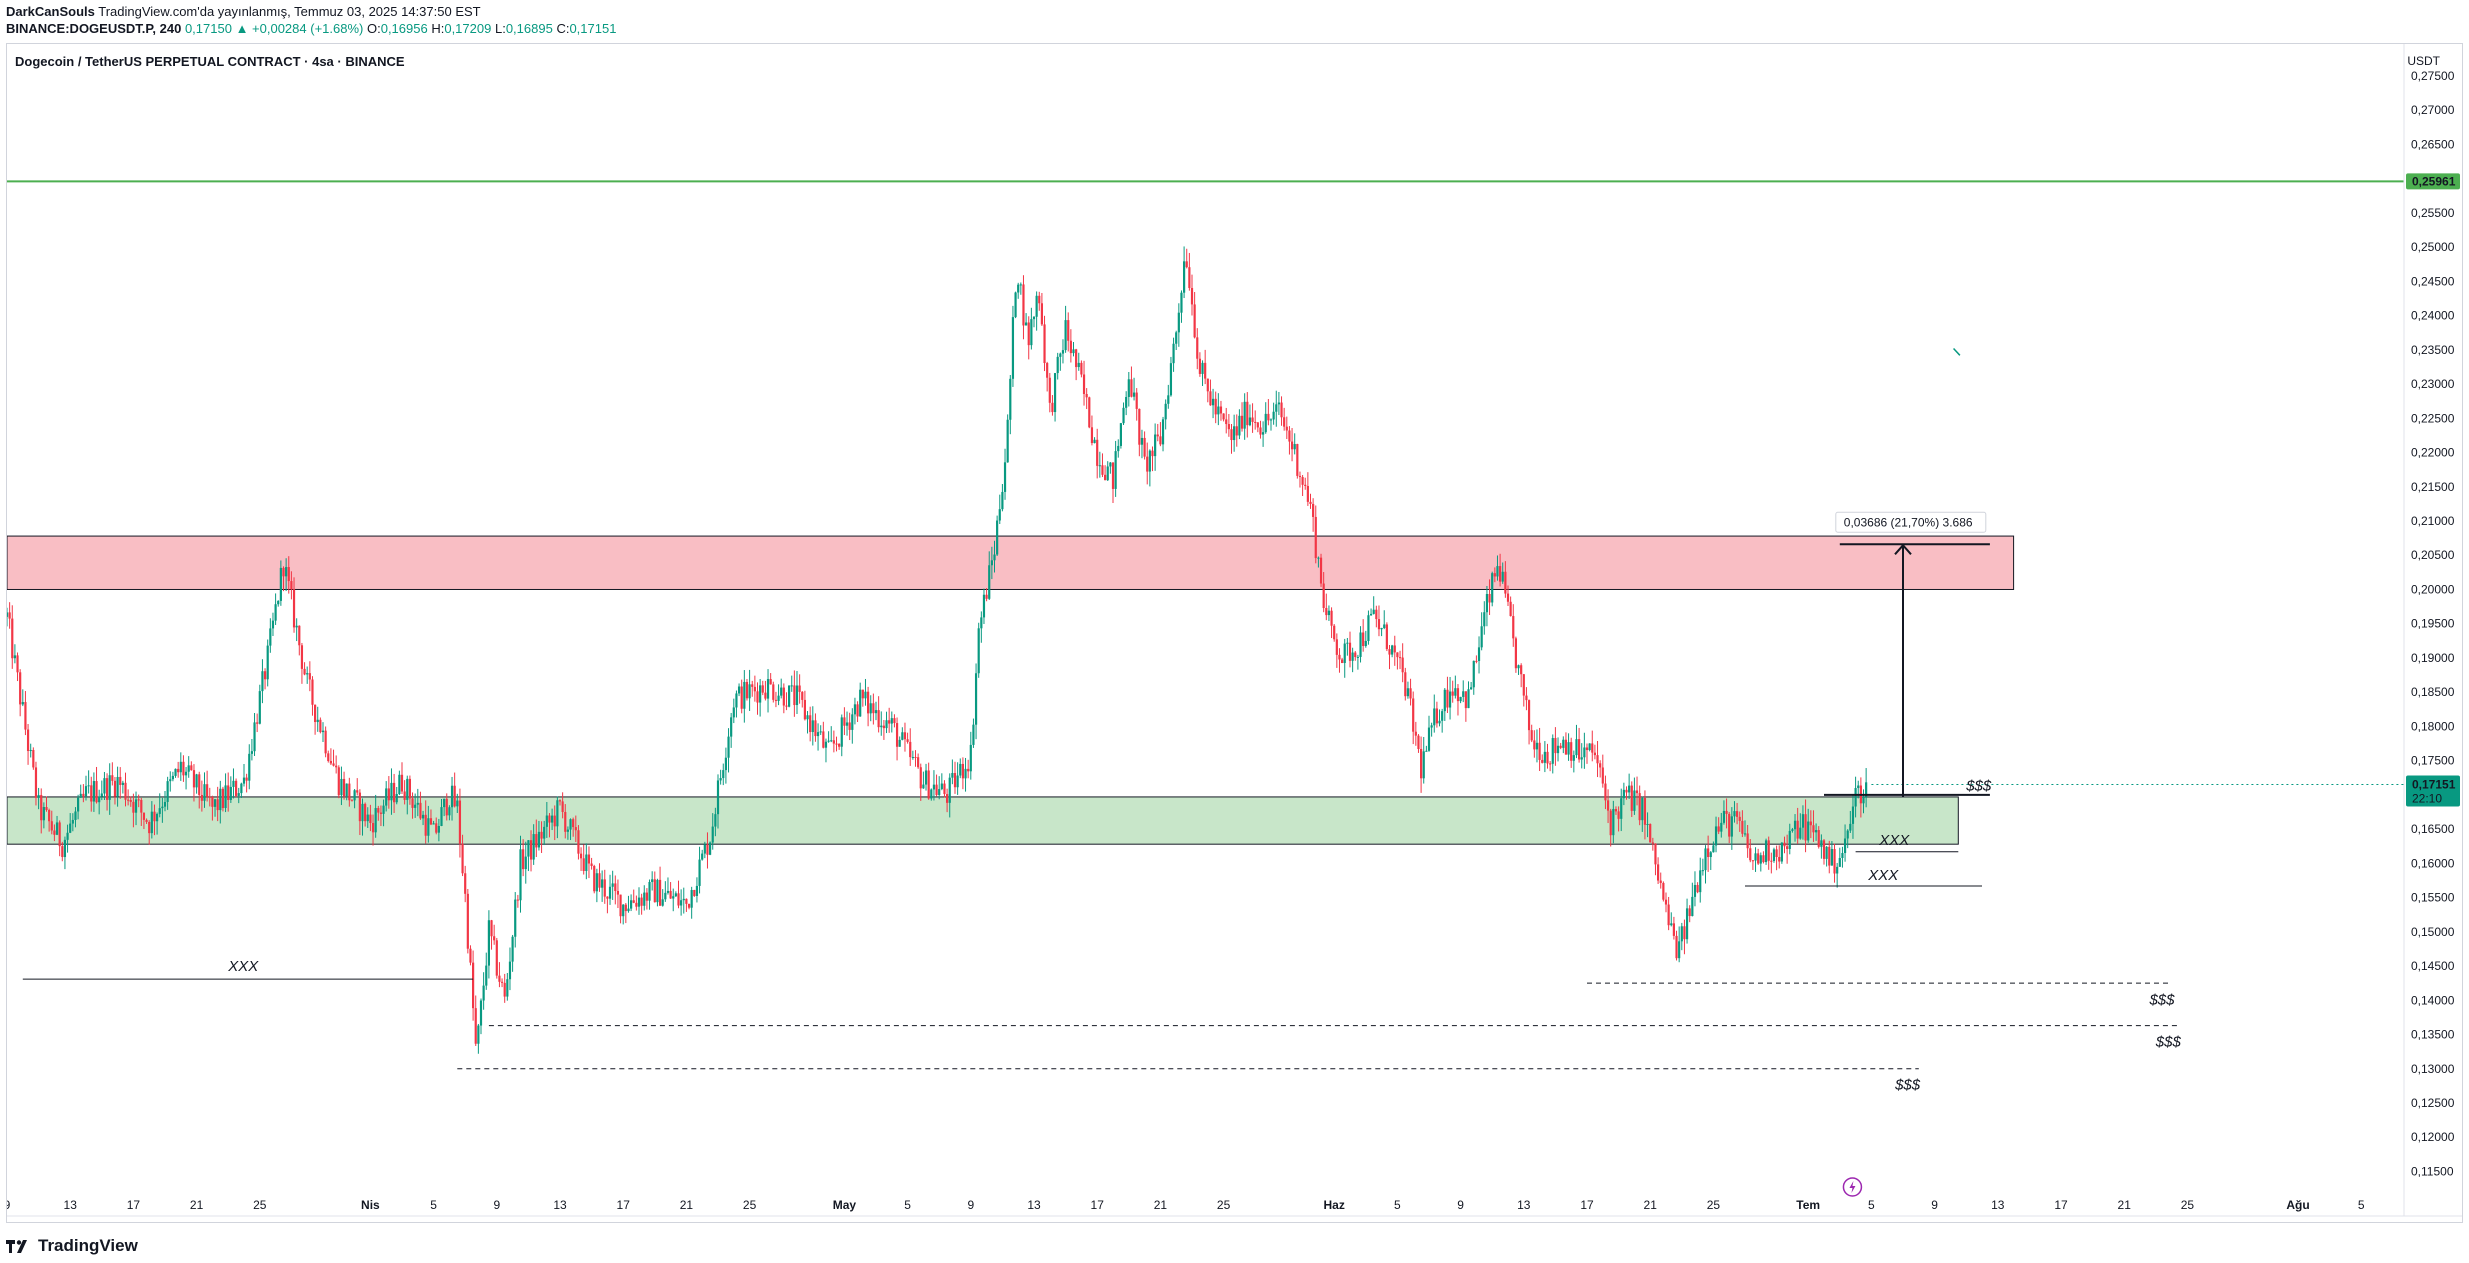  What do you see at coordinates (16, 1246) in the screenshot?
I see `tradingview-logo-icon` at bounding box center [16, 1246].